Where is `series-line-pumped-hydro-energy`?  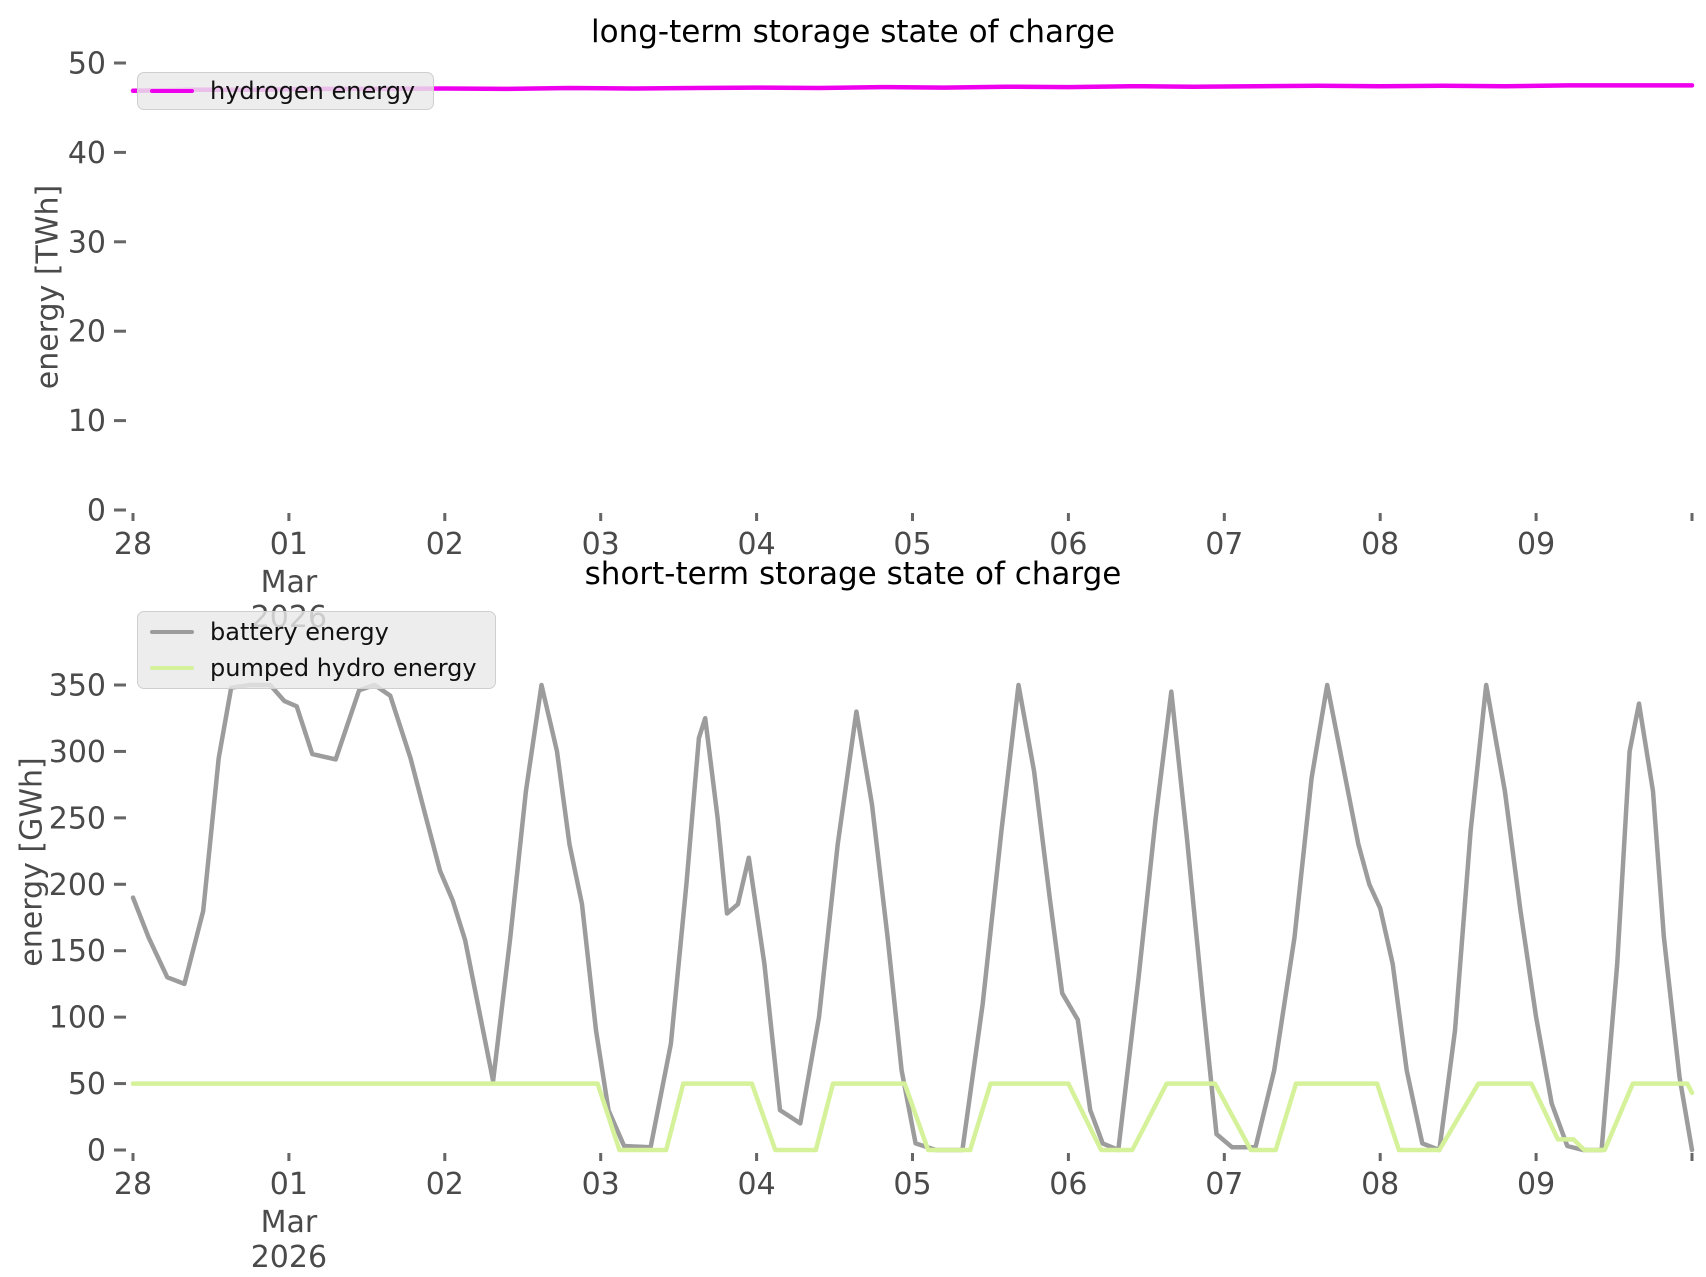 series-line-pumped-hydro-energy is located at coordinates (912, 1117).